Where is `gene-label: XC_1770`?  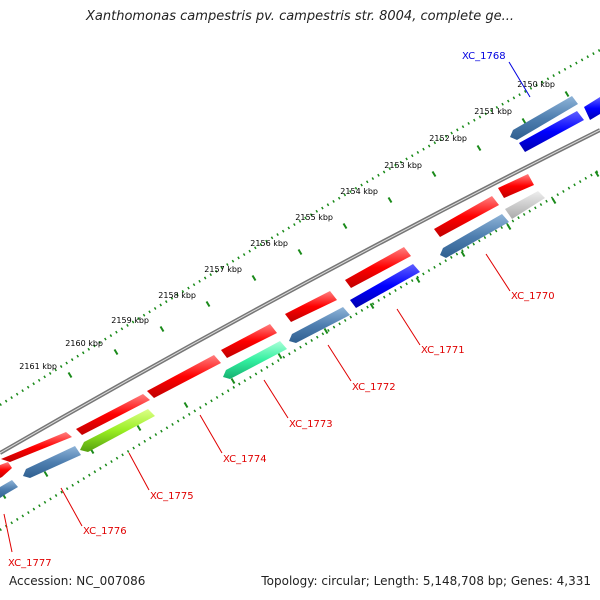
gene-label: XC_1770 is located at coordinates (533, 296).